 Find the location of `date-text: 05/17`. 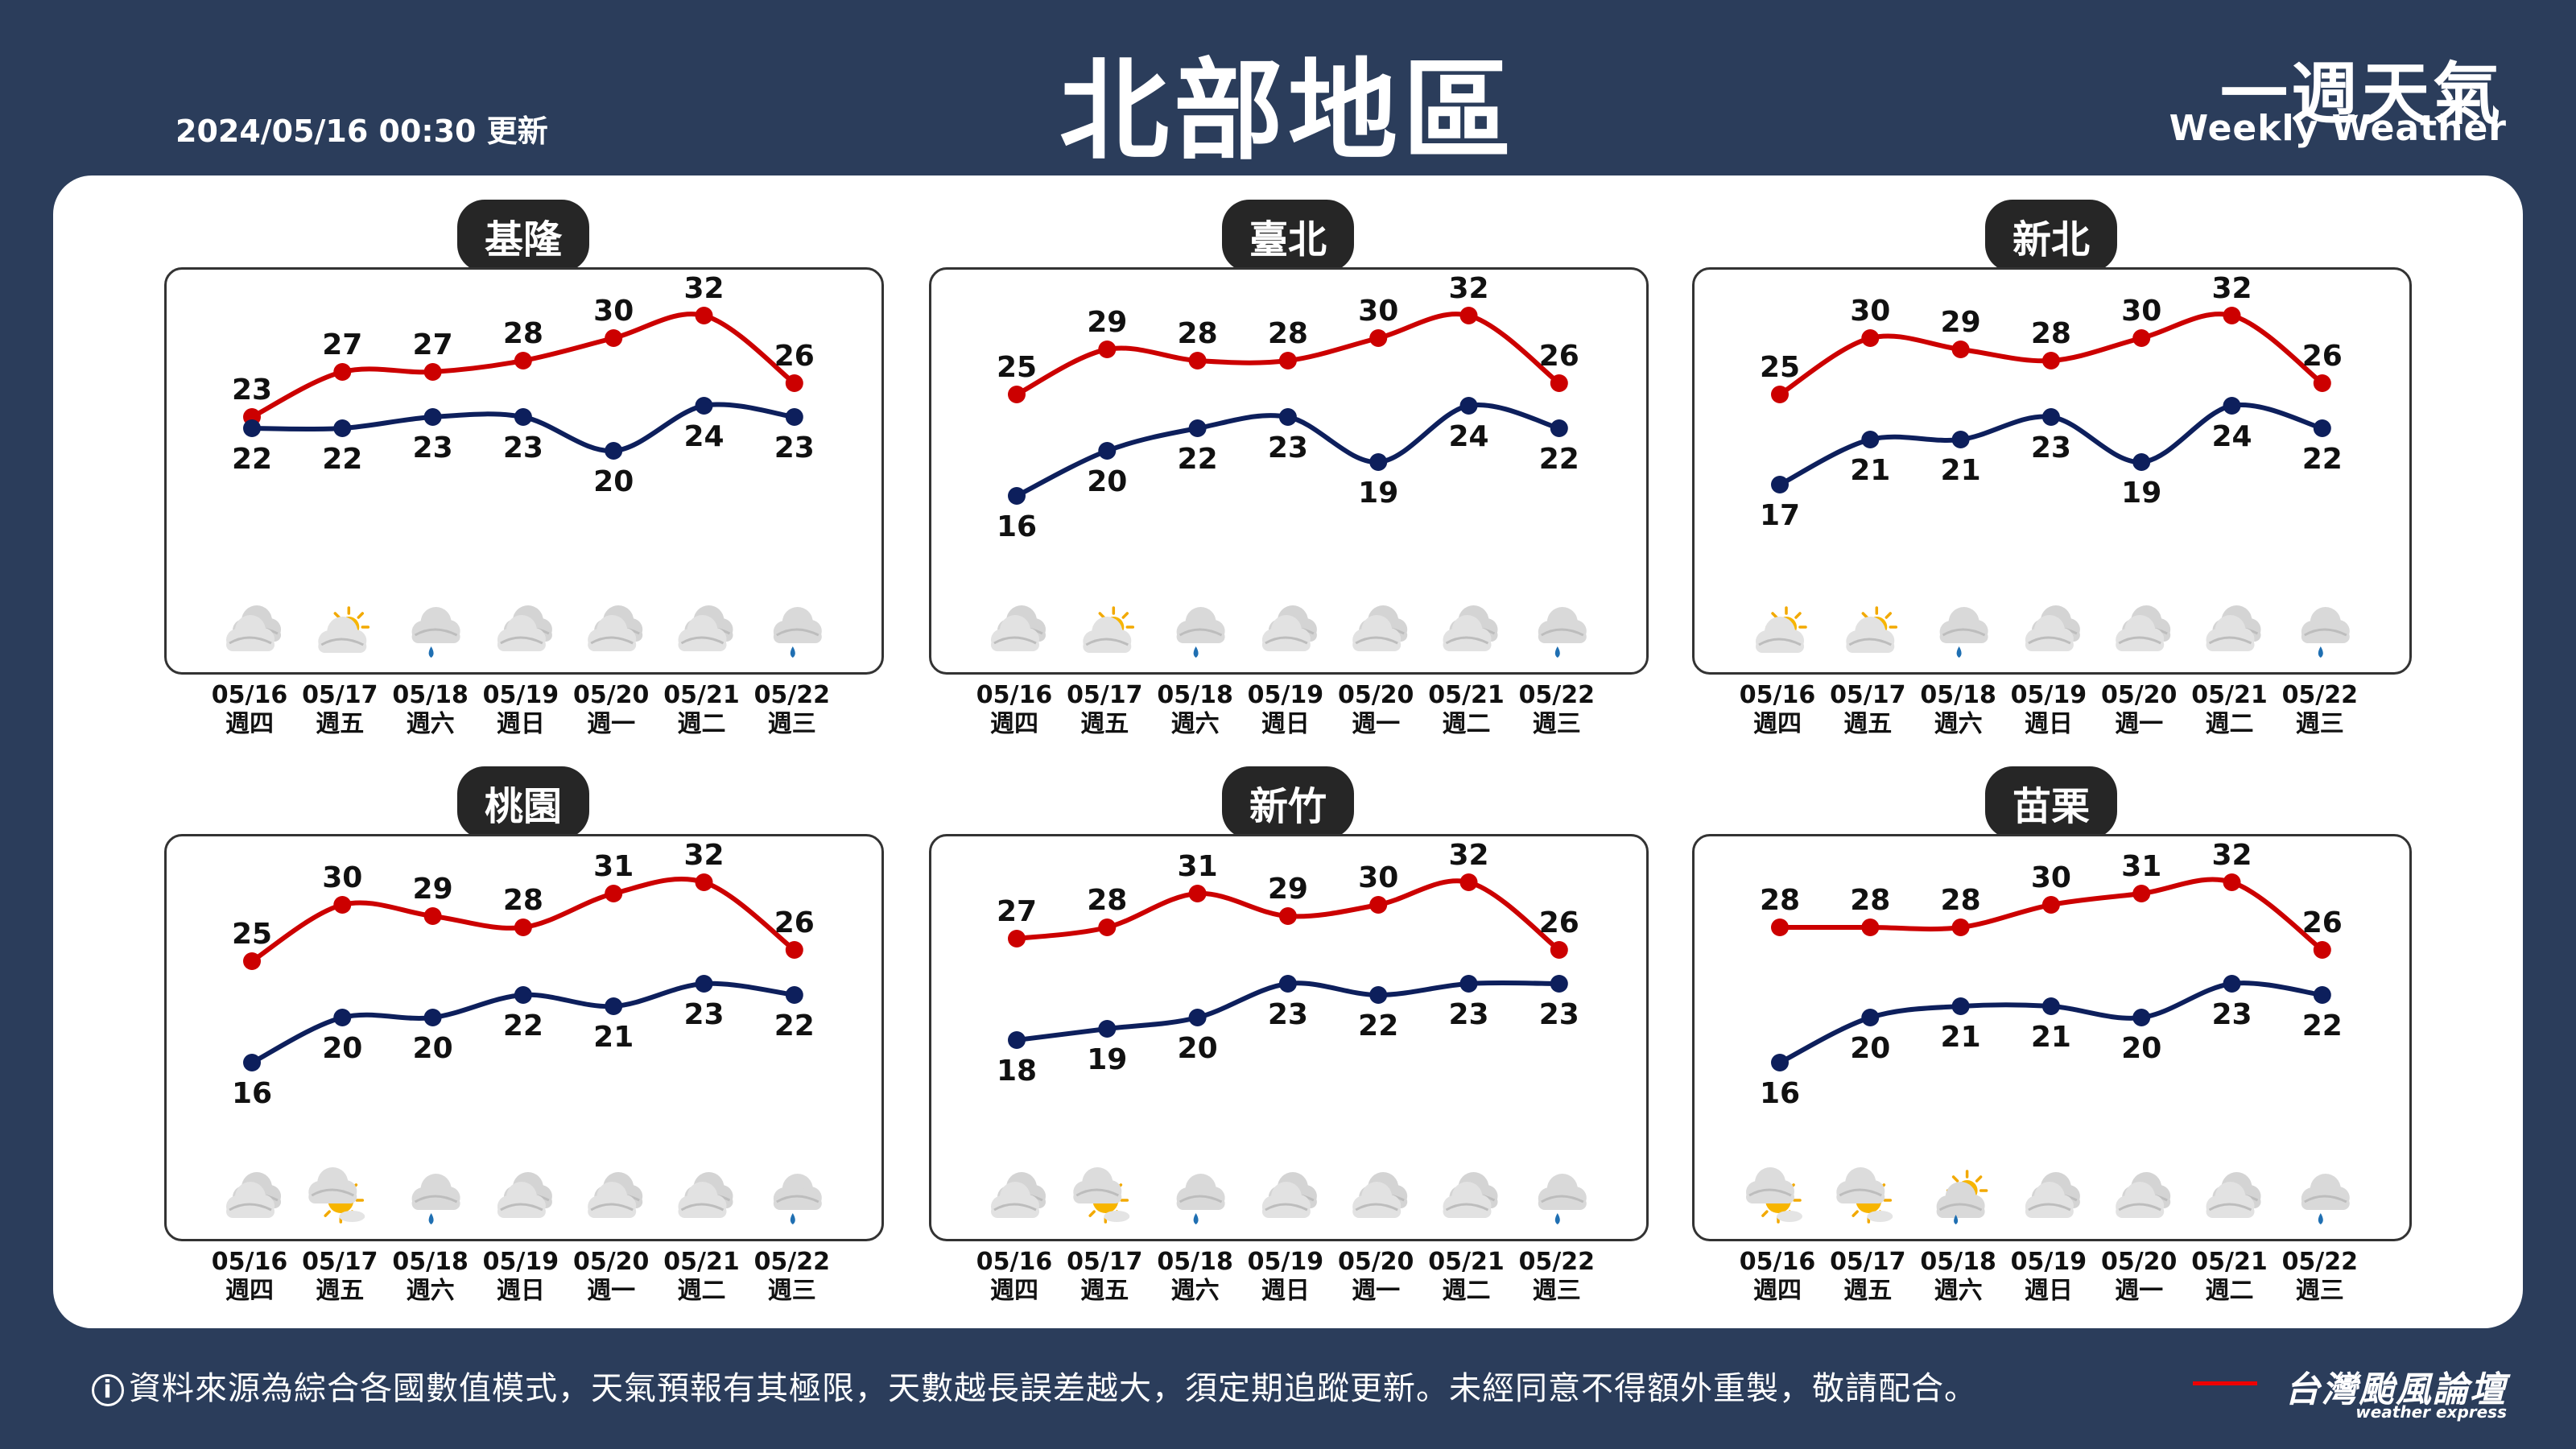

date-text: 05/17 is located at coordinates (1105, 695).